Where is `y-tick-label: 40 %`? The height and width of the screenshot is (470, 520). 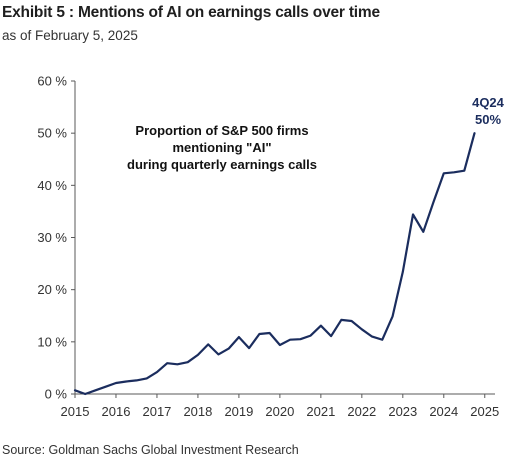
y-tick-label: 40 % is located at coordinates (52, 185).